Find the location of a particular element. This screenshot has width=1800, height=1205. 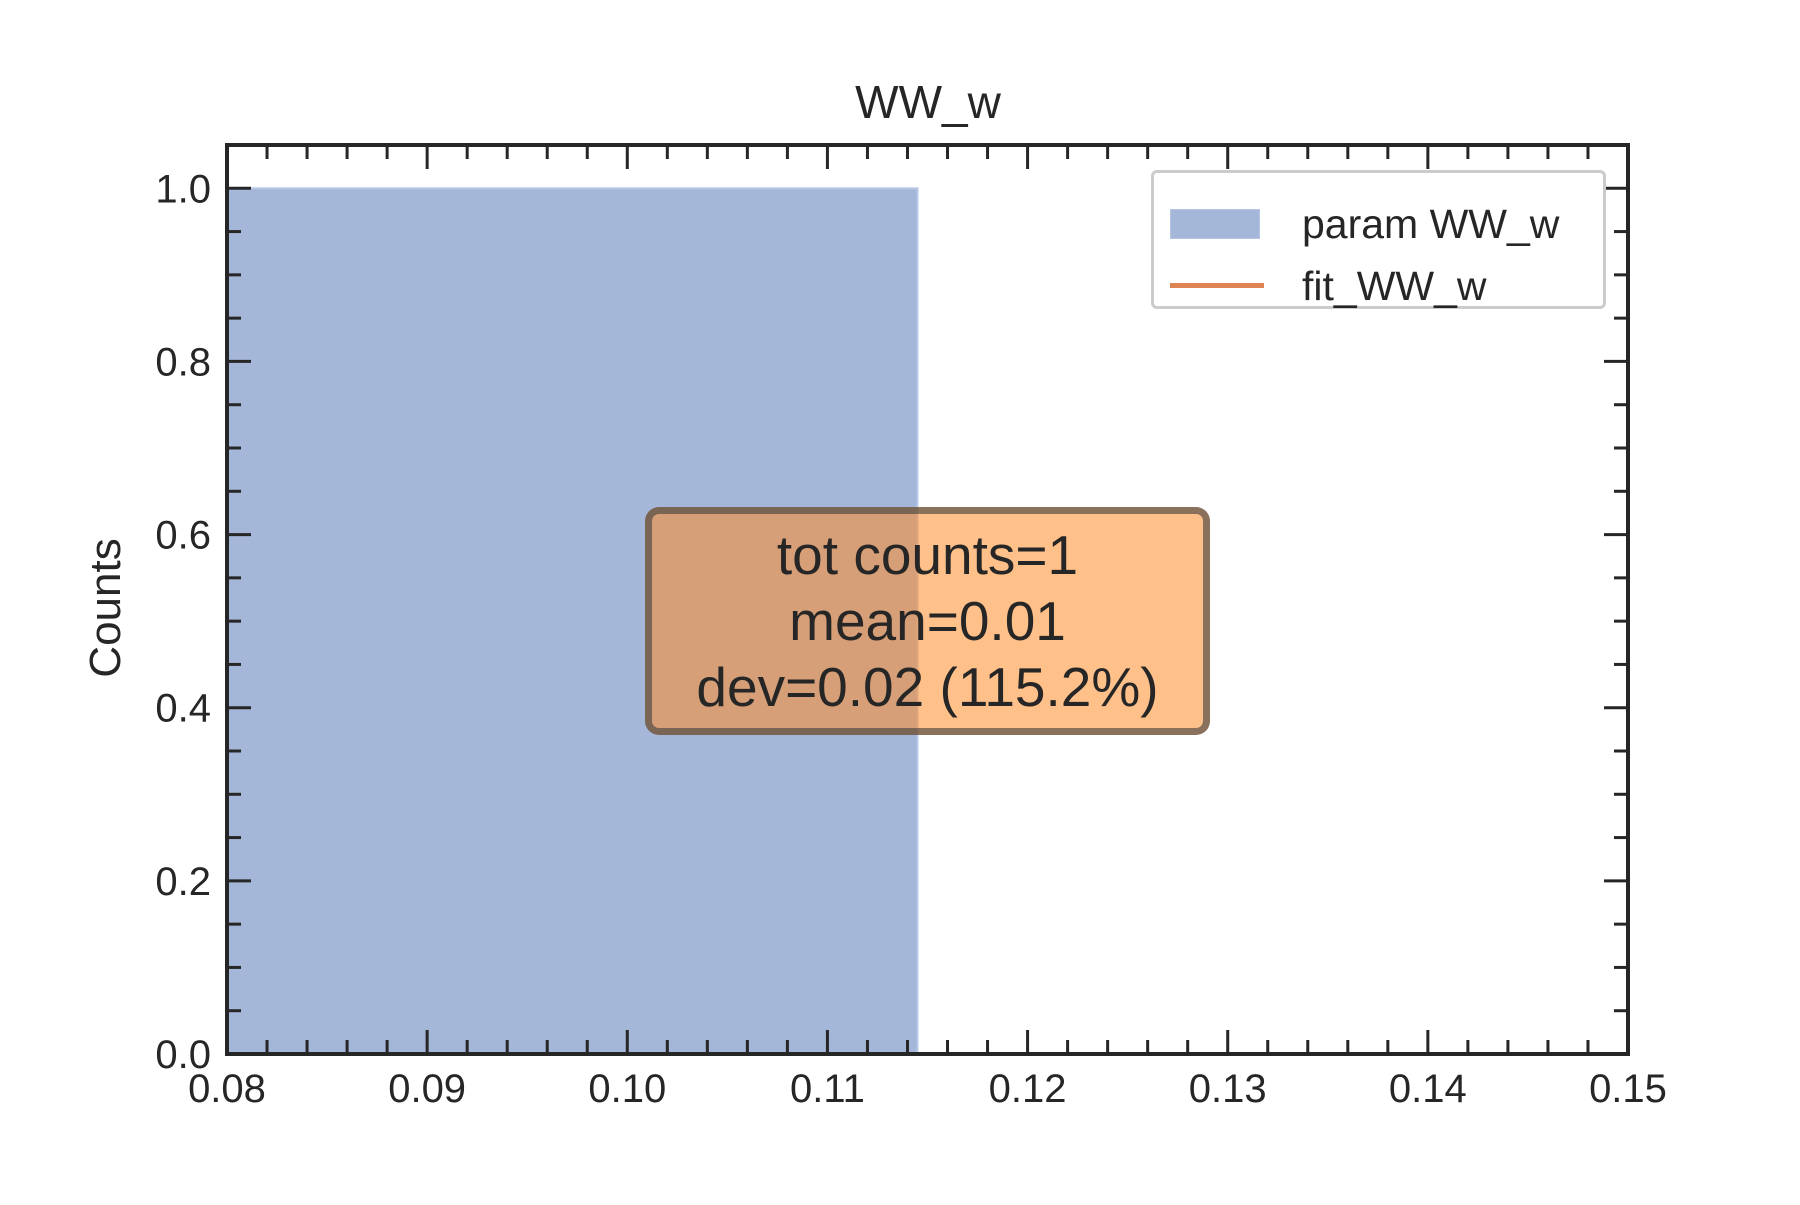

legend-swatch-fit is located at coordinates (1217, 285).